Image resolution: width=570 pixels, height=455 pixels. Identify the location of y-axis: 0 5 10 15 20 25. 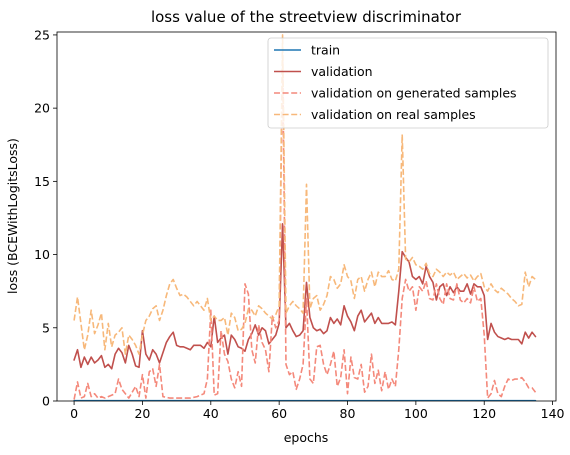
(45, 218).